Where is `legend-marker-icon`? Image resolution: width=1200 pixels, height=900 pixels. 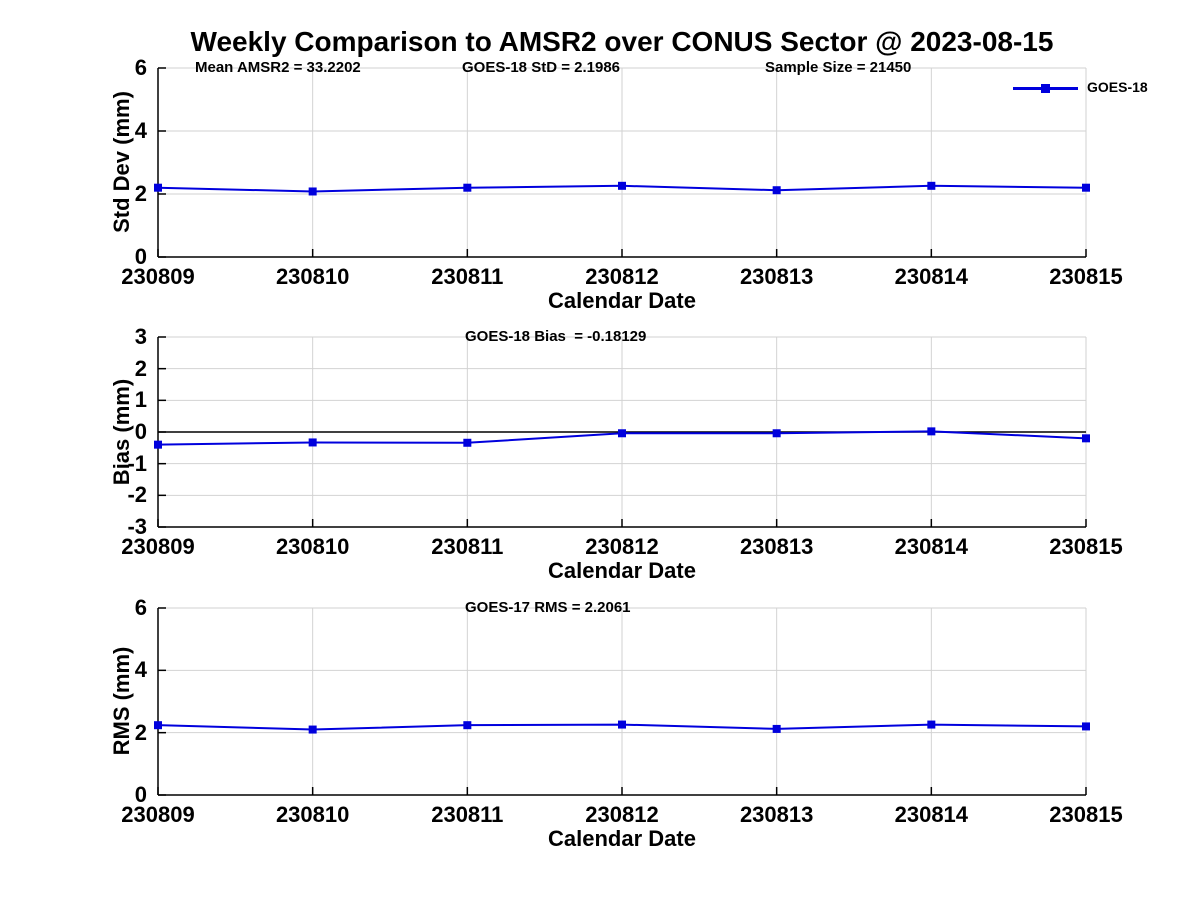 legend-marker-icon is located at coordinates (1045, 88).